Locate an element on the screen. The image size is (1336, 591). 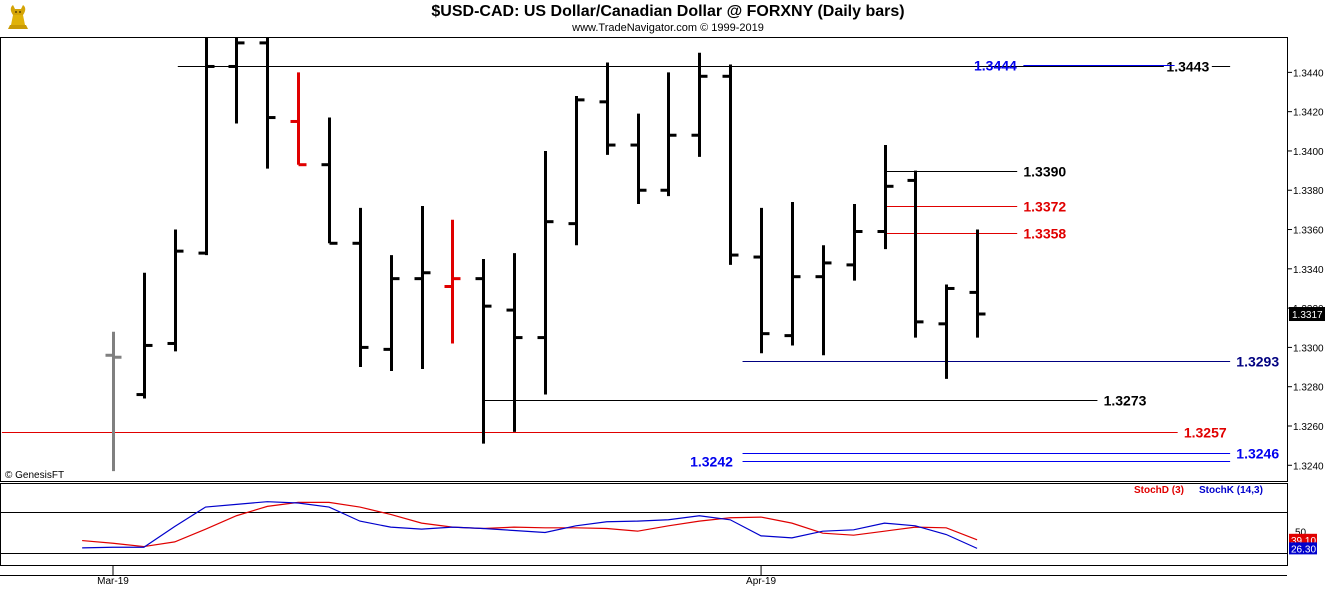
price-y-tick-label: 1.3440 is located at coordinates (1308, 73).